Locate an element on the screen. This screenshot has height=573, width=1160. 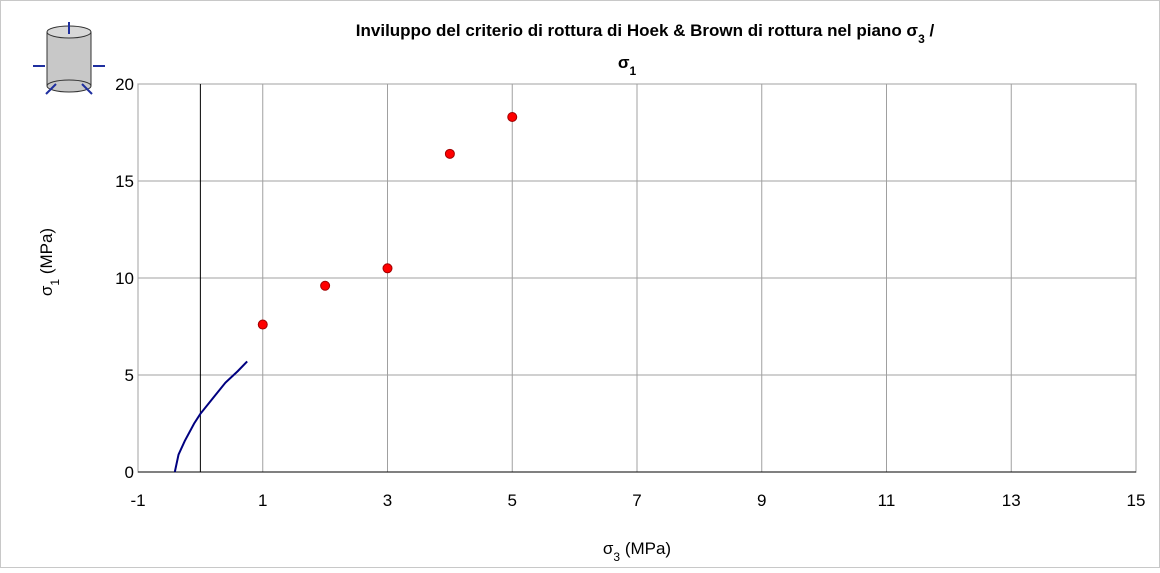
icon is located at coordinates (69, 58).